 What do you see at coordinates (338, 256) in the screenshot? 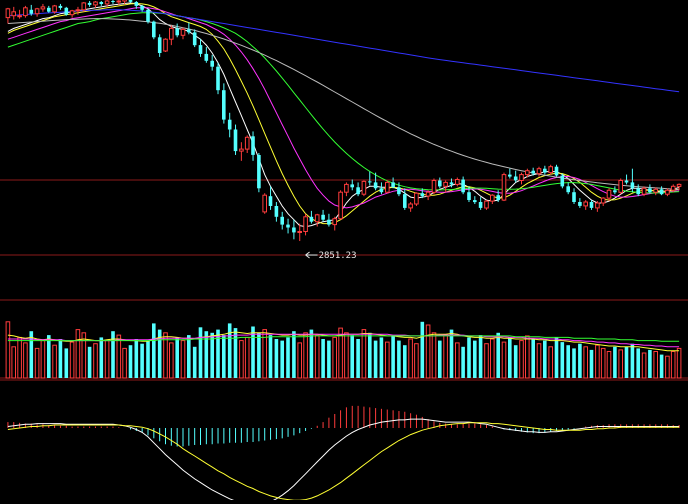
I see `low-price-label: 2851.23` at bounding box center [338, 256].